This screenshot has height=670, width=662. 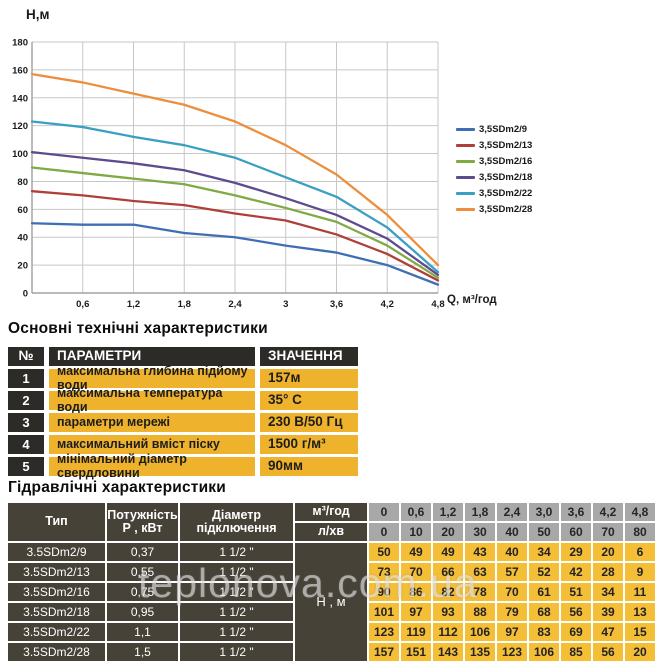 What do you see at coordinates (142, 522) in the screenshot?
I see `hydro-header-power: Потужність Р , кВт` at bounding box center [142, 522].